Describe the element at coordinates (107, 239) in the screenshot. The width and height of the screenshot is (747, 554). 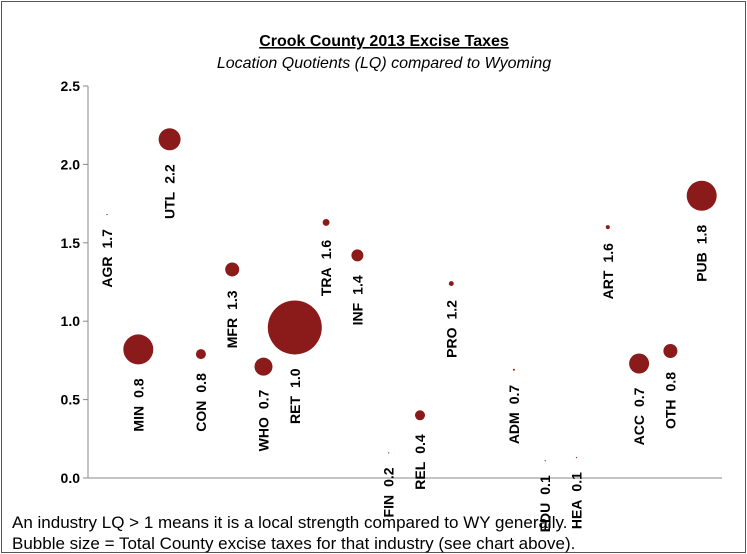
I see `value-label: 1.7` at that location.